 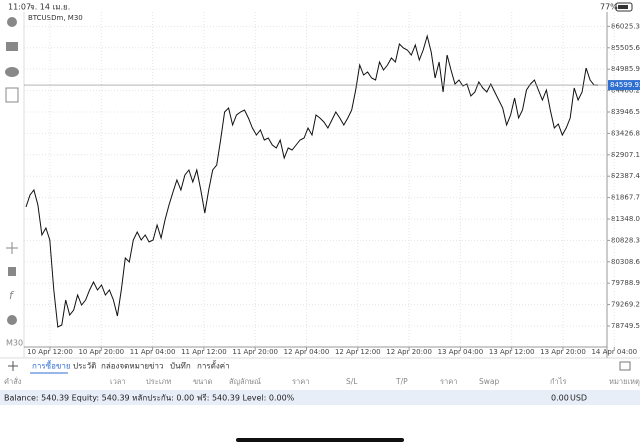 What do you see at coordinates (118, 381) in the screenshot?
I see `column-header: เวลา` at bounding box center [118, 381].